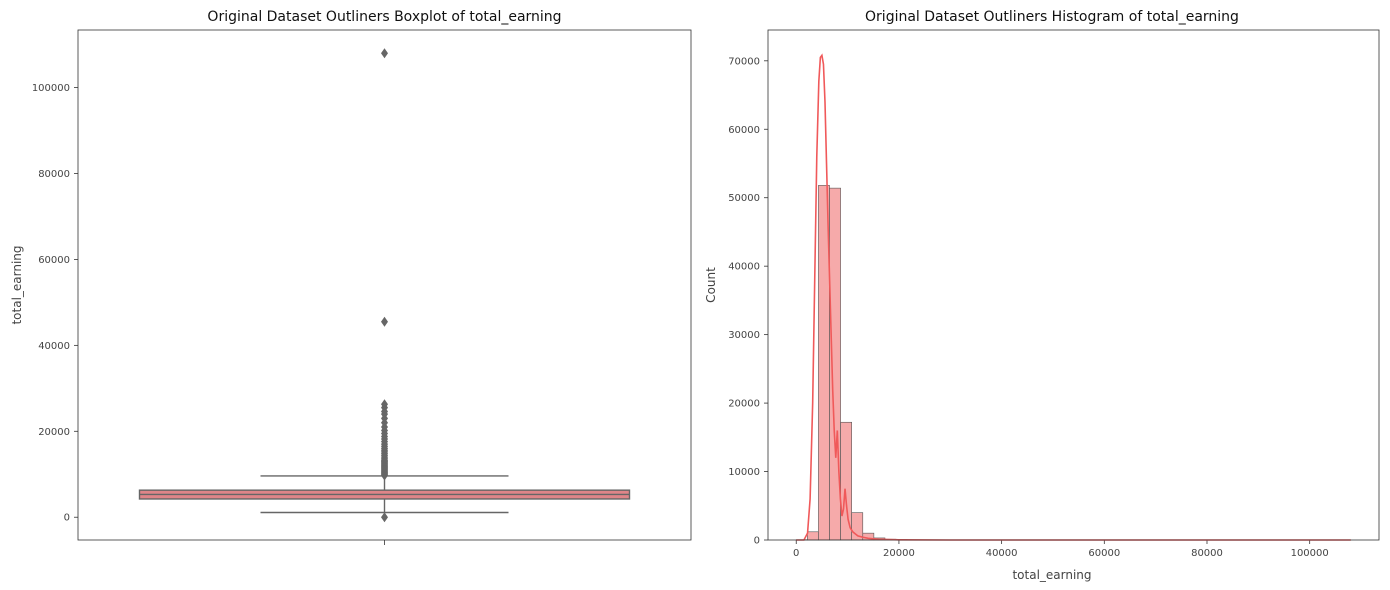 The image size is (1390, 590). Describe the element at coordinates (757, 541) in the screenshot. I see `histogram-y-tick-label: 0` at that location.